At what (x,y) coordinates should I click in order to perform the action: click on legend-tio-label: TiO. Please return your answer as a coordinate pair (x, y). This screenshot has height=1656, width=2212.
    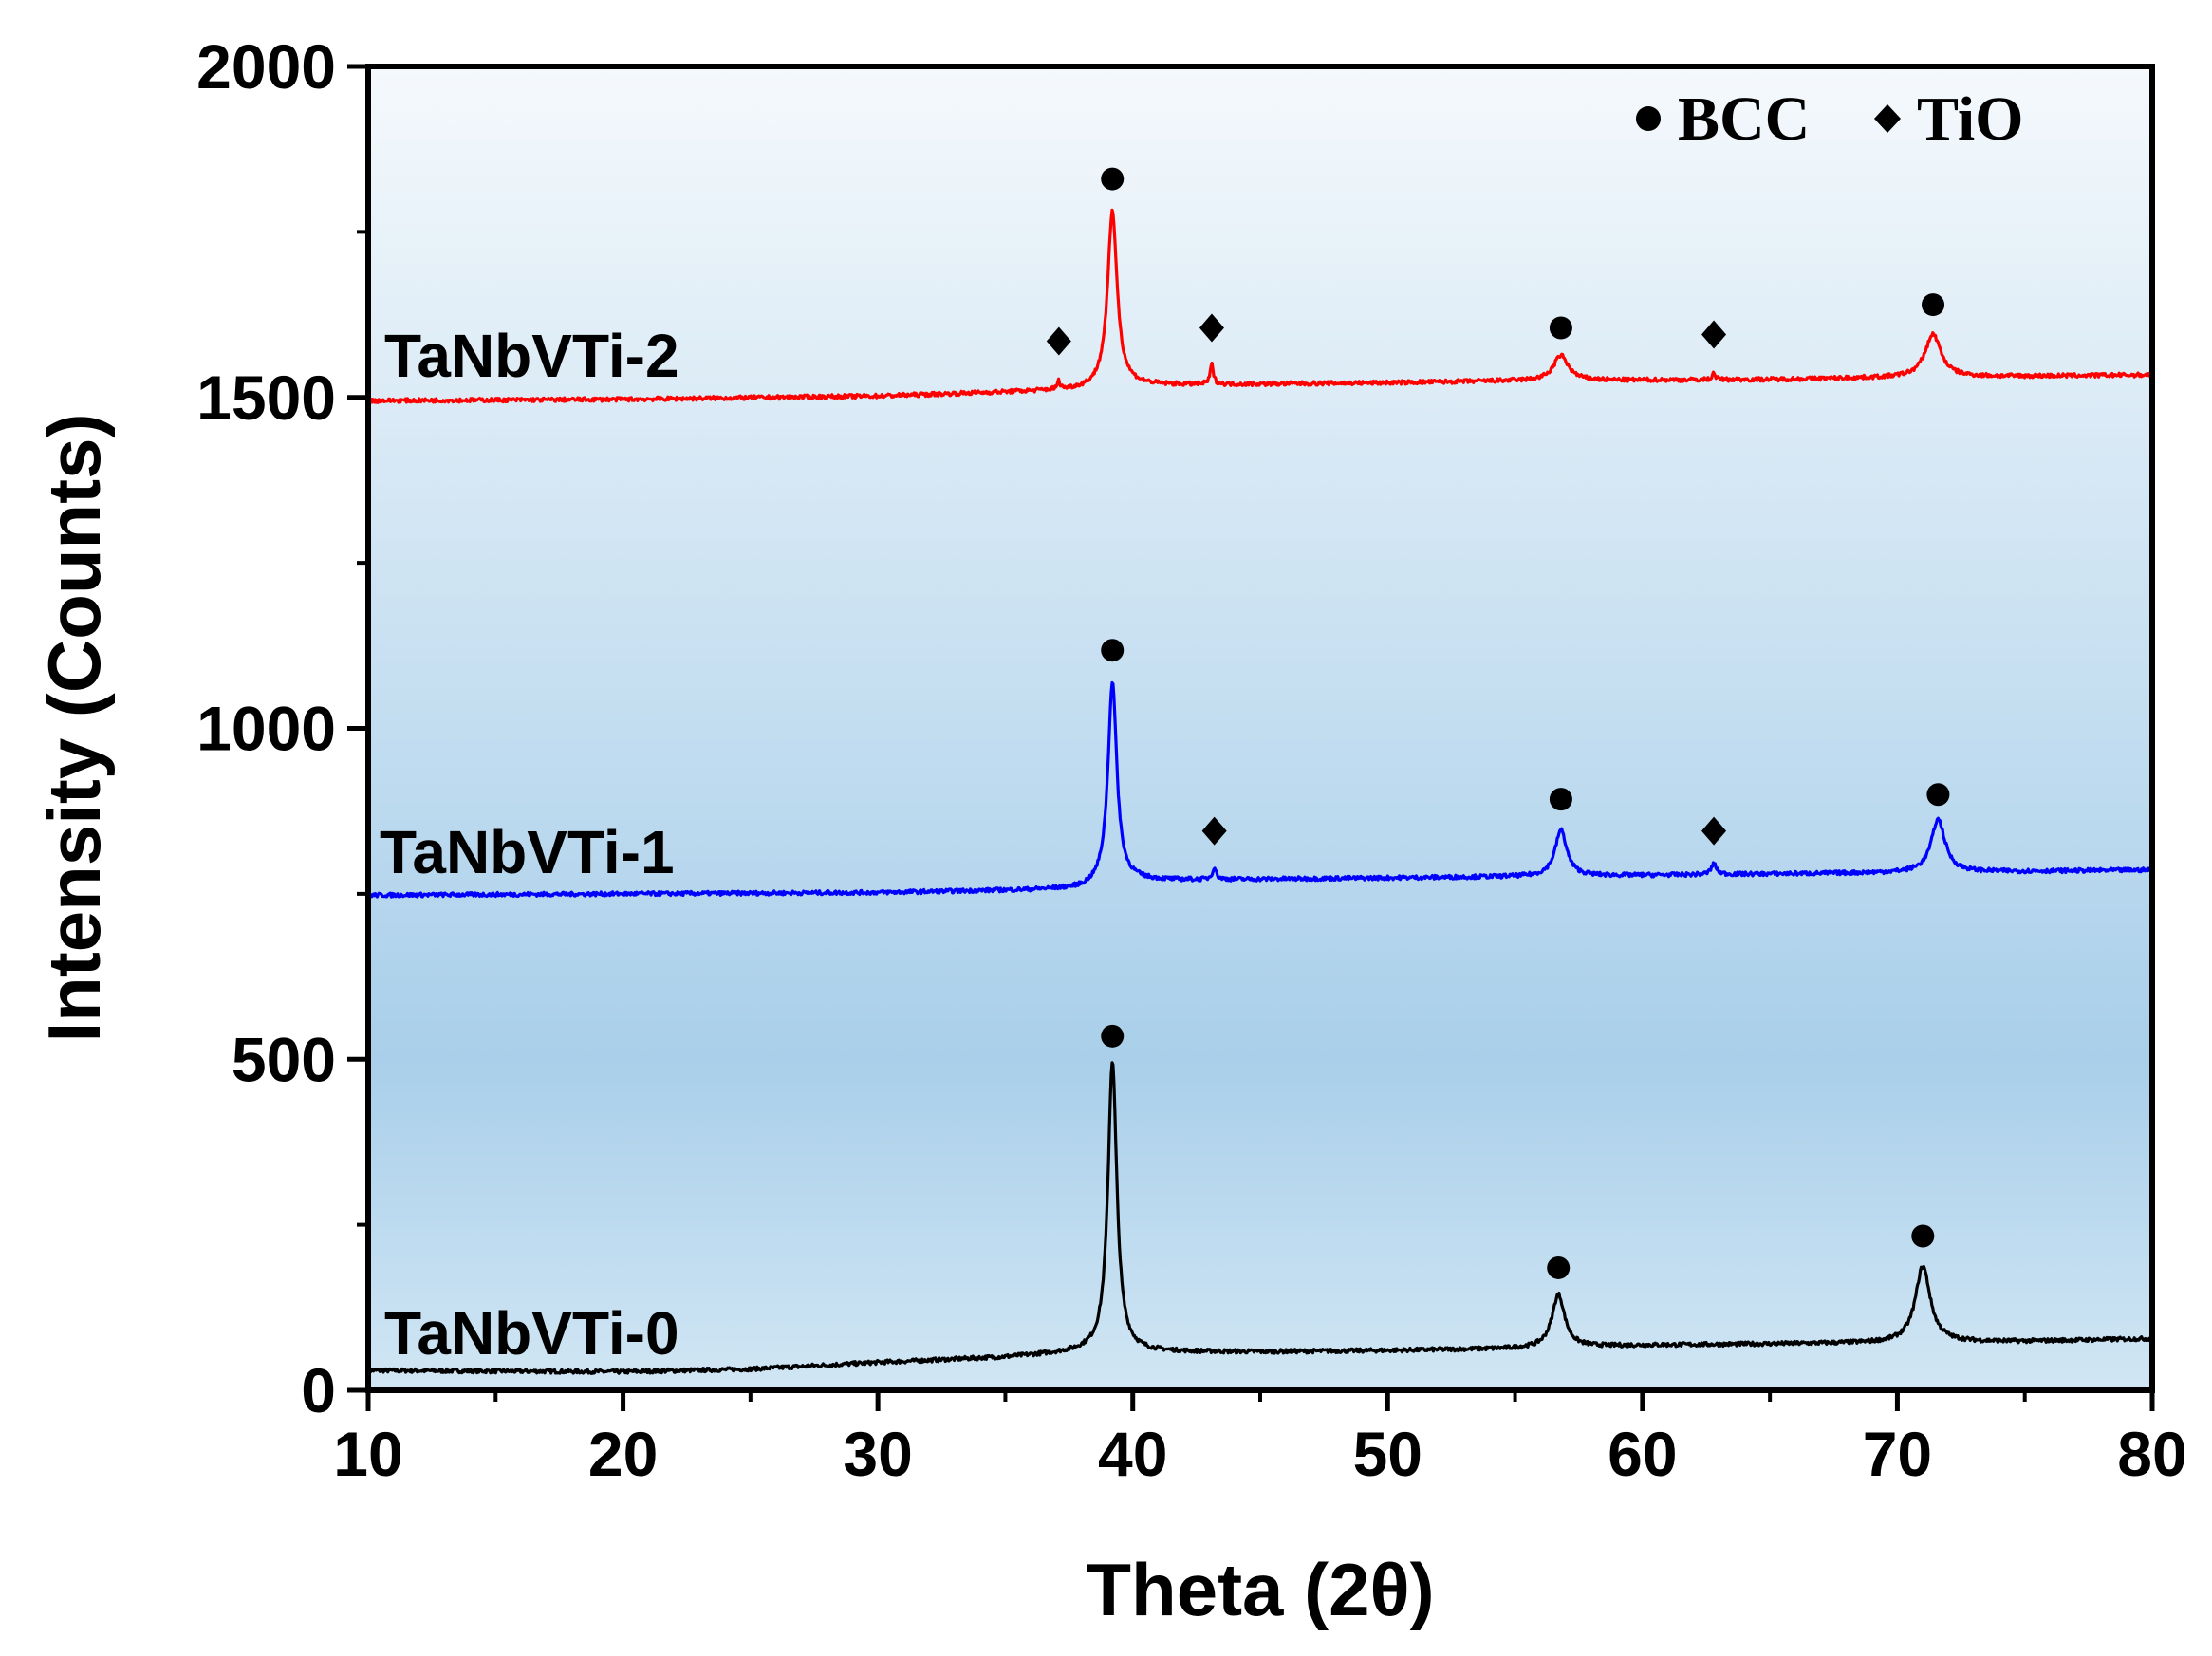
    Looking at the image, I should click on (1971, 119).